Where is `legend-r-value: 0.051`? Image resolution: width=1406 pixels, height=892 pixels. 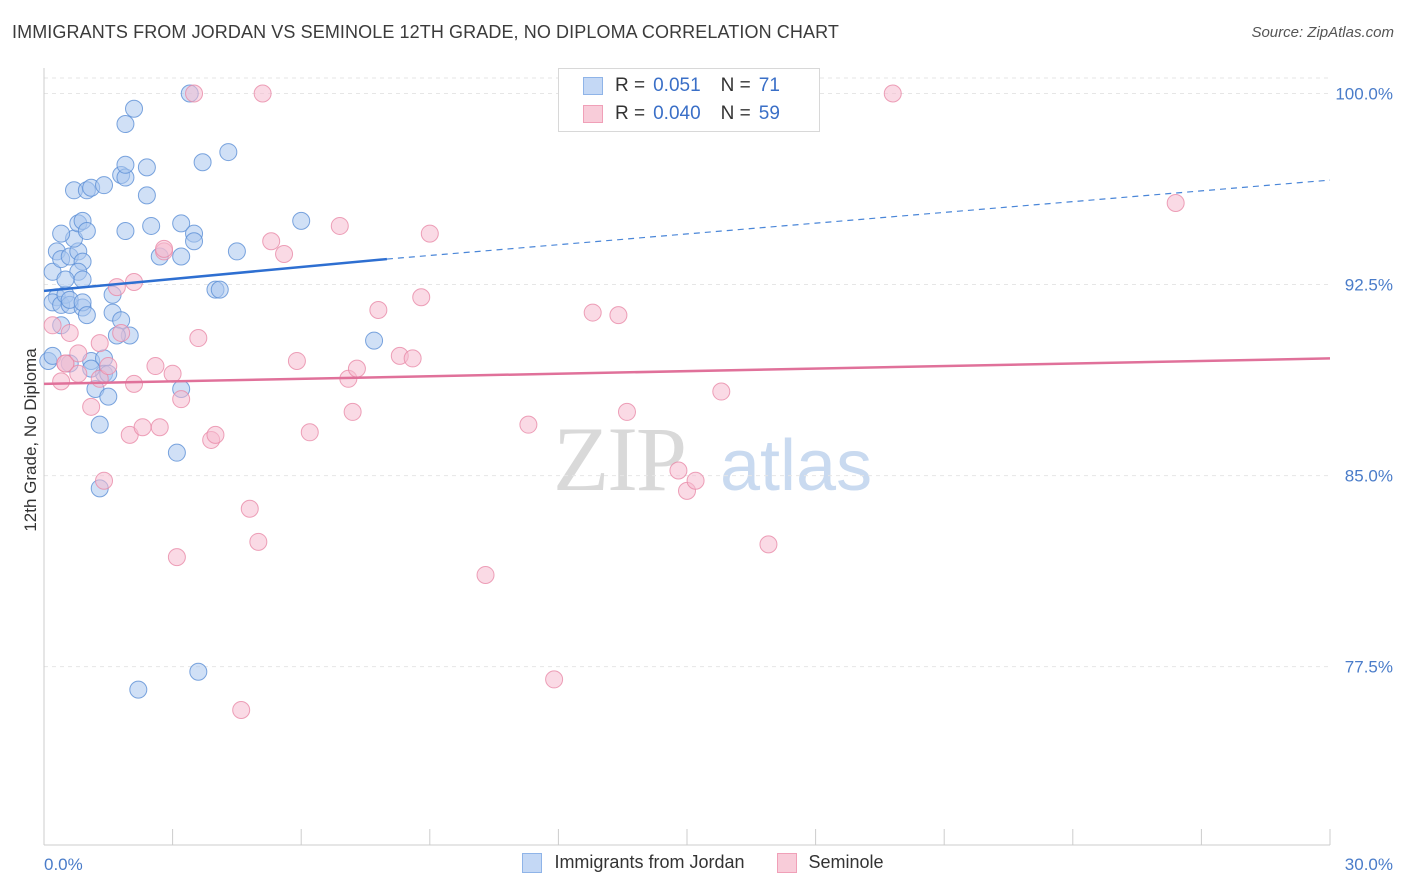 legend-r-value: 0.051 is located at coordinates (677, 85).